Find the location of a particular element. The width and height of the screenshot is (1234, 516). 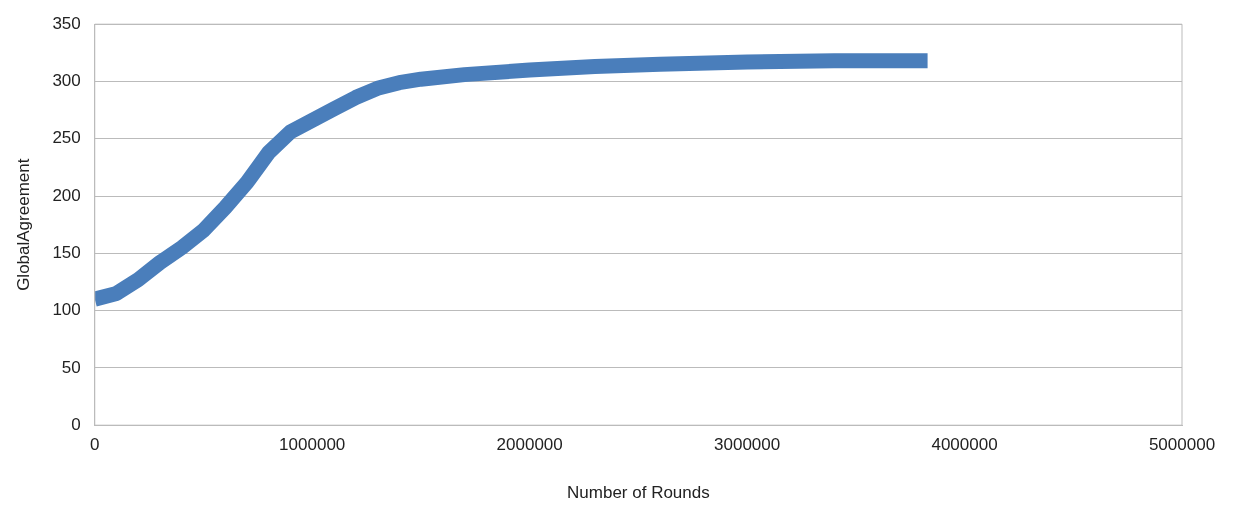

x-tick-label: 2000000 is located at coordinates (529, 445).